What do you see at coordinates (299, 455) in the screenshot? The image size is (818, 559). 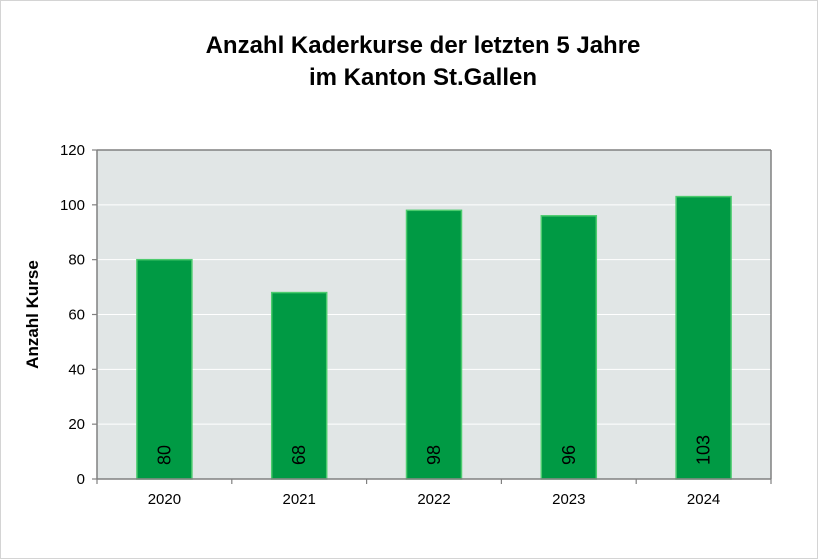 I see `data-label-2021: 68` at bounding box center [299, 455].